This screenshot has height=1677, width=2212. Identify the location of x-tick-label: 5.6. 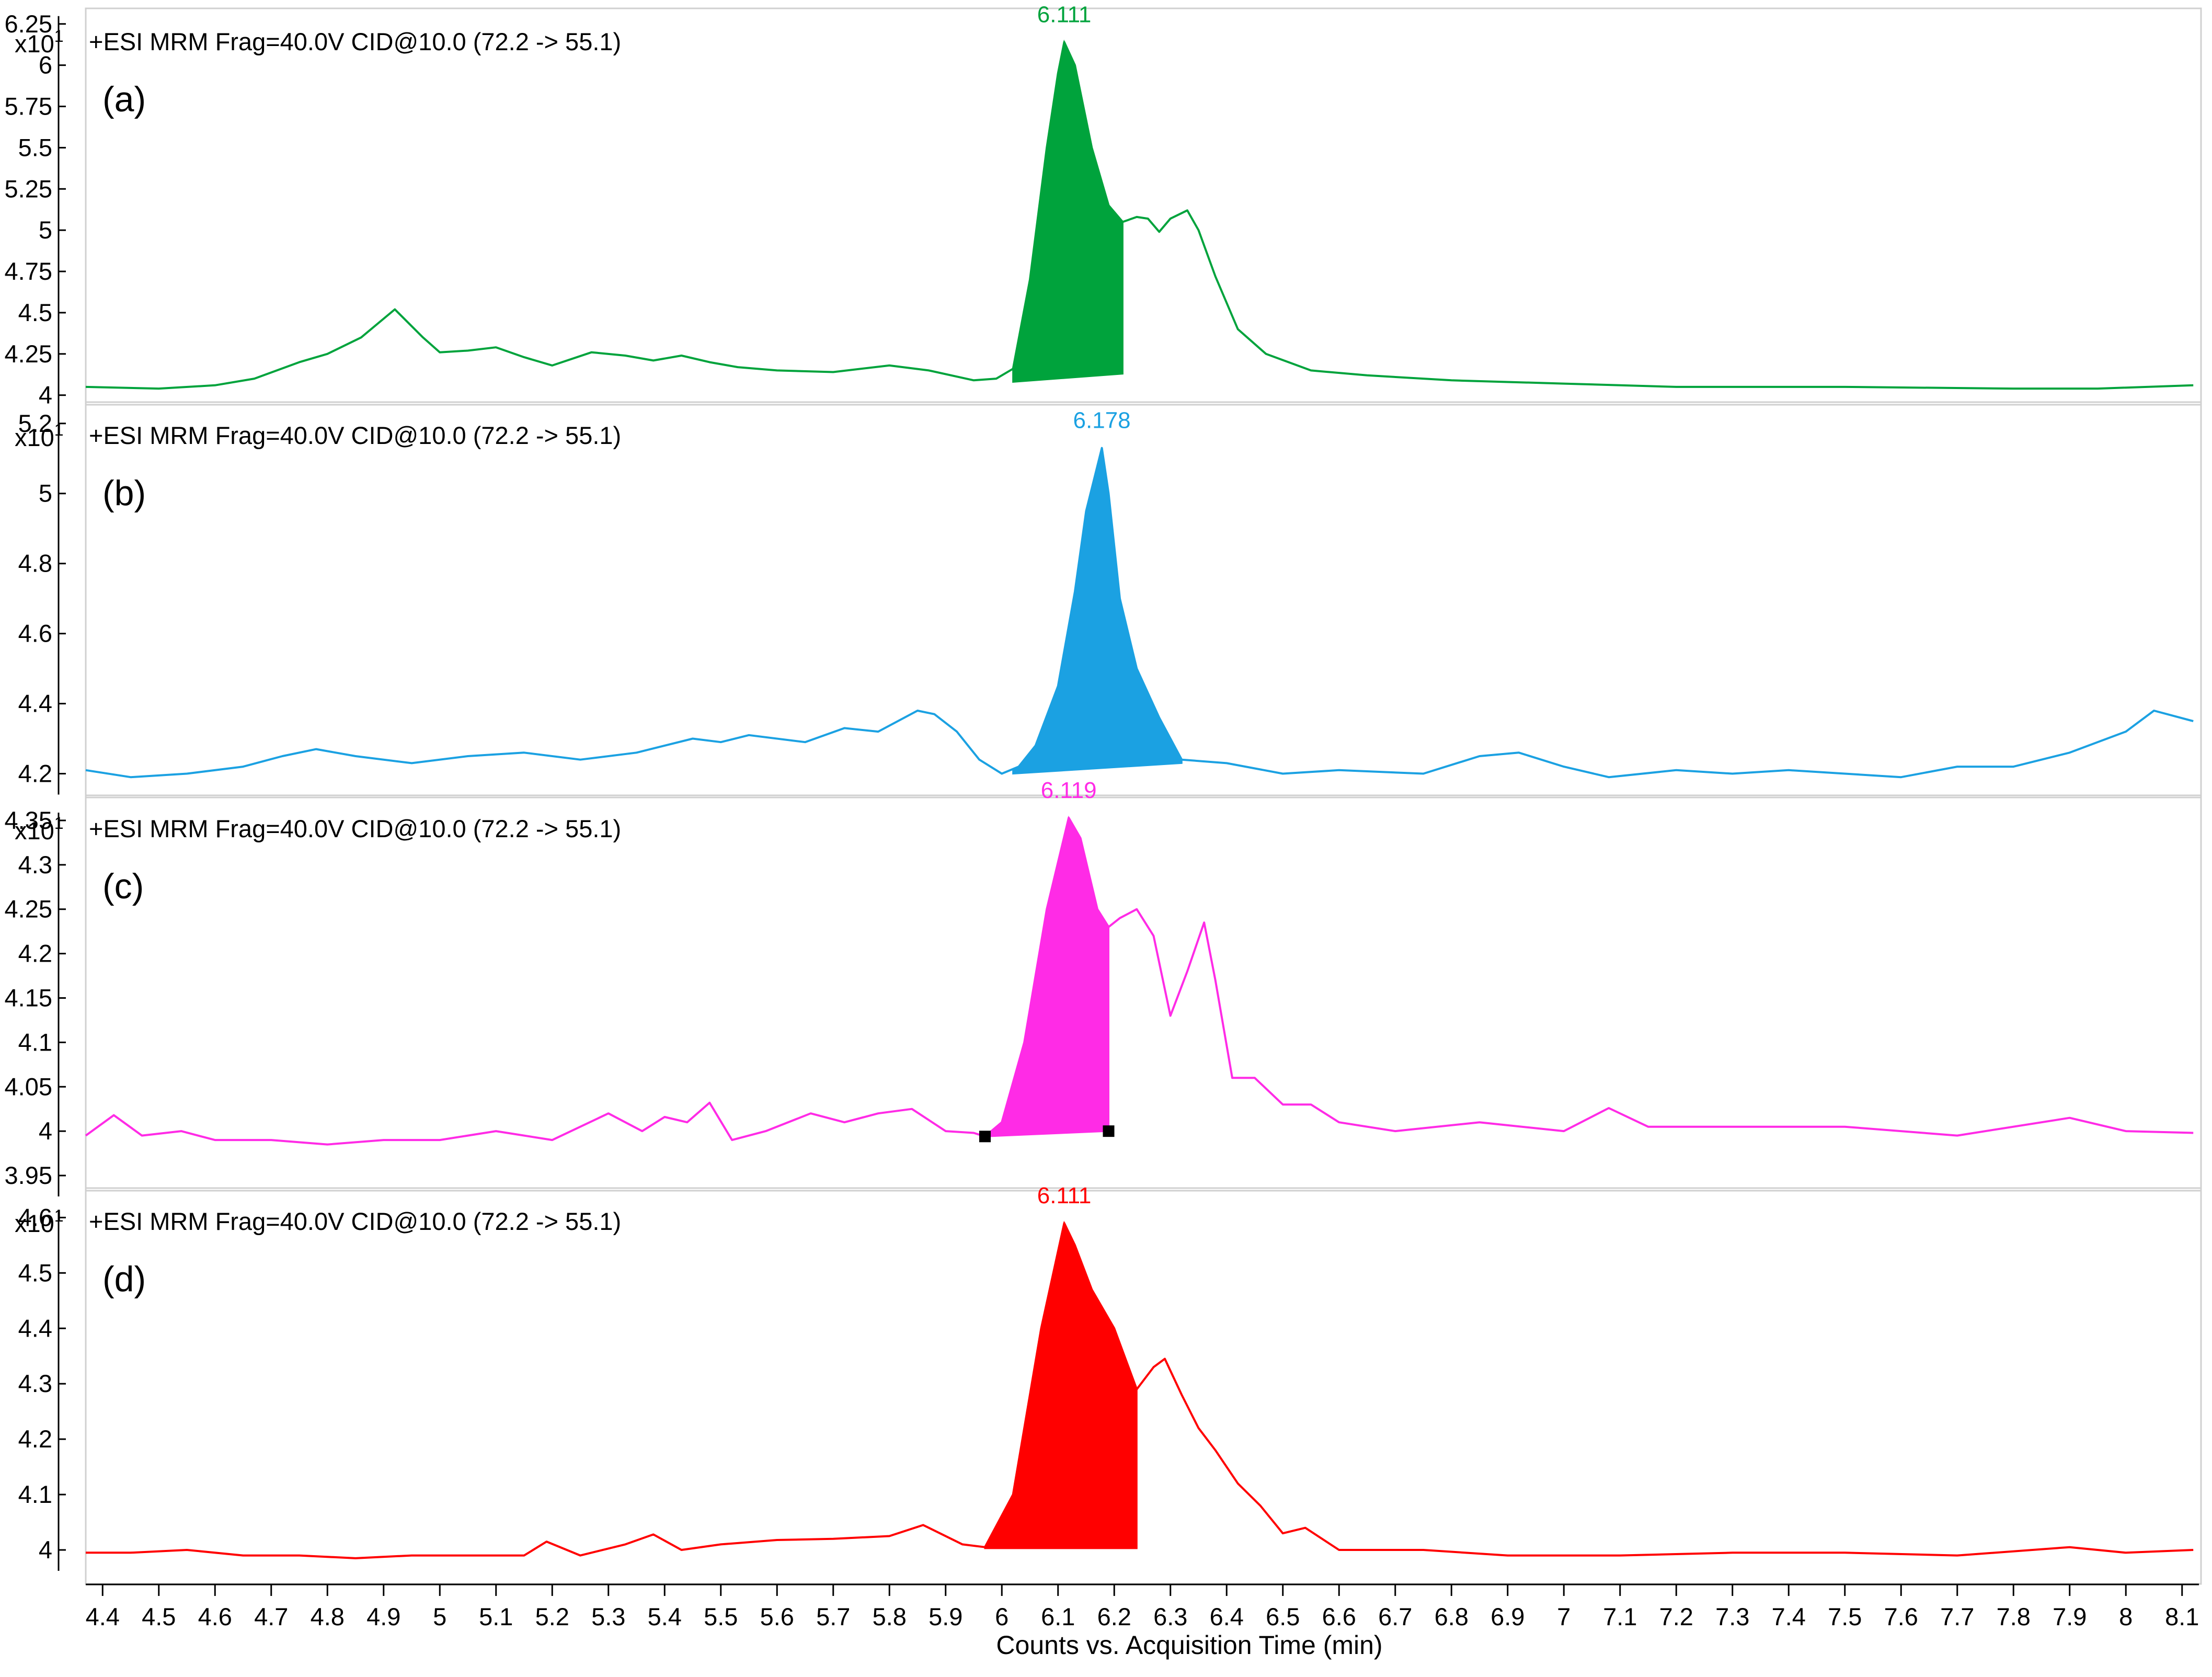
(777, 1616).